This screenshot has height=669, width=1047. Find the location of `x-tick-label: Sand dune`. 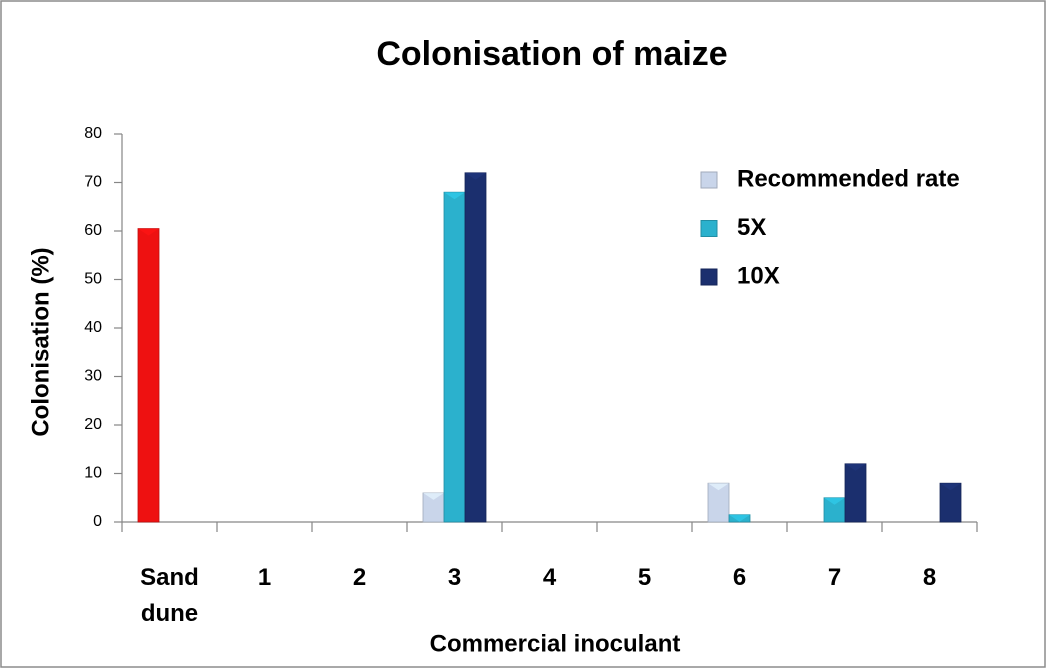

x-tick-label: Sand dune is located at coordinates (169, 595).